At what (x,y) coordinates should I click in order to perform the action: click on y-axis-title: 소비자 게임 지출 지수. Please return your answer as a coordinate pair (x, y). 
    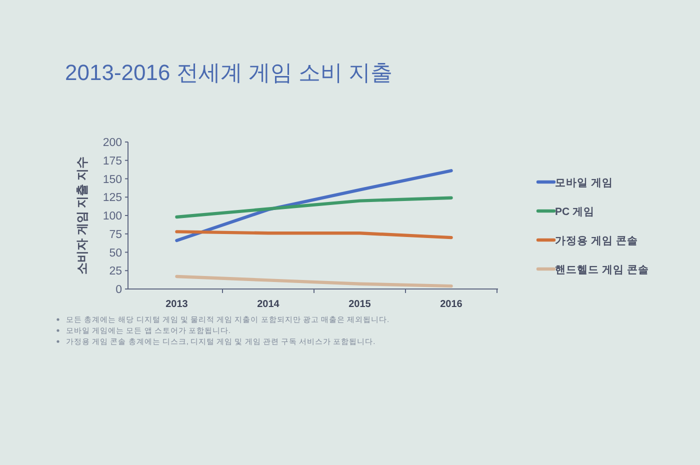
    Looking at the image, I should click on (82, 215).